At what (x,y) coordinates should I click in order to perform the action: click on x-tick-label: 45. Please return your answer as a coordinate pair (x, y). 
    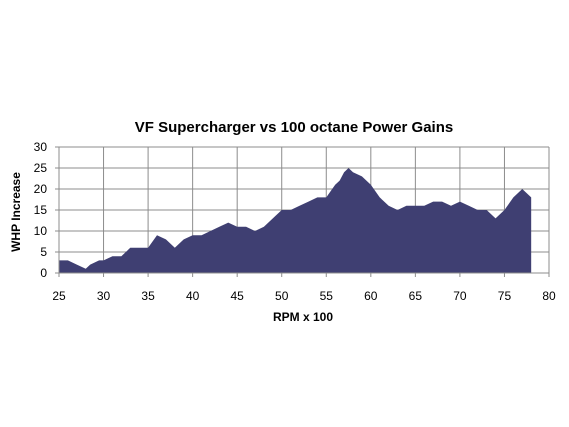
    Looking at the image, I should click on (238, 296).